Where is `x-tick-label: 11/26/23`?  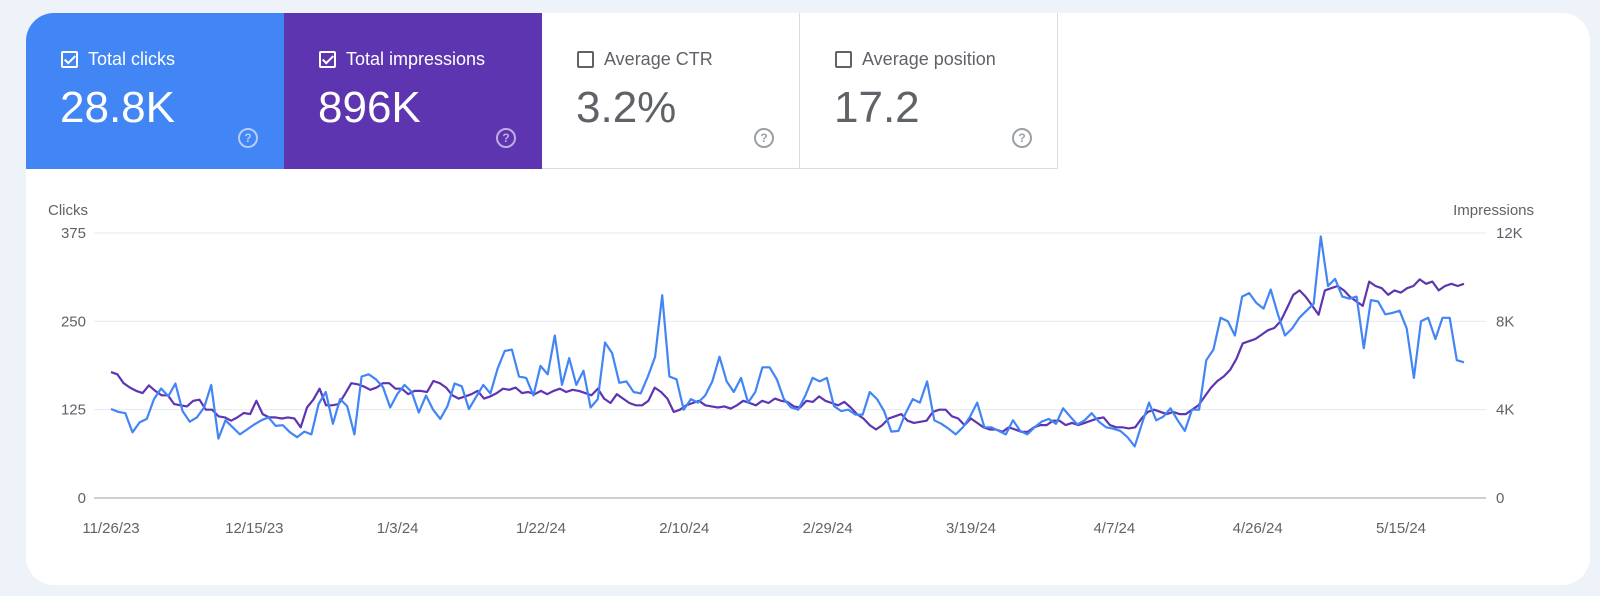
x-tick-label: 11/26/23 is located at coordinates (110, 528).